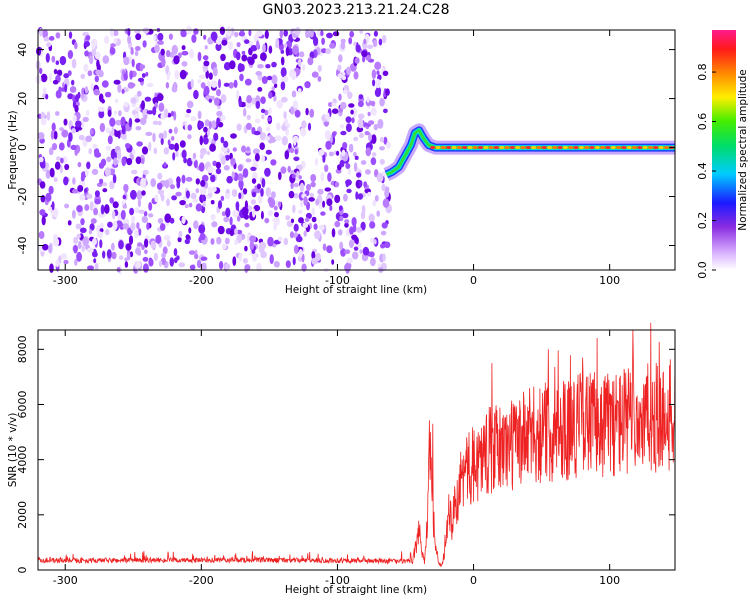 The image size is (750, 600). I want to click on spectrogram-y-label: Frequency (Hz), so click(13, 149).